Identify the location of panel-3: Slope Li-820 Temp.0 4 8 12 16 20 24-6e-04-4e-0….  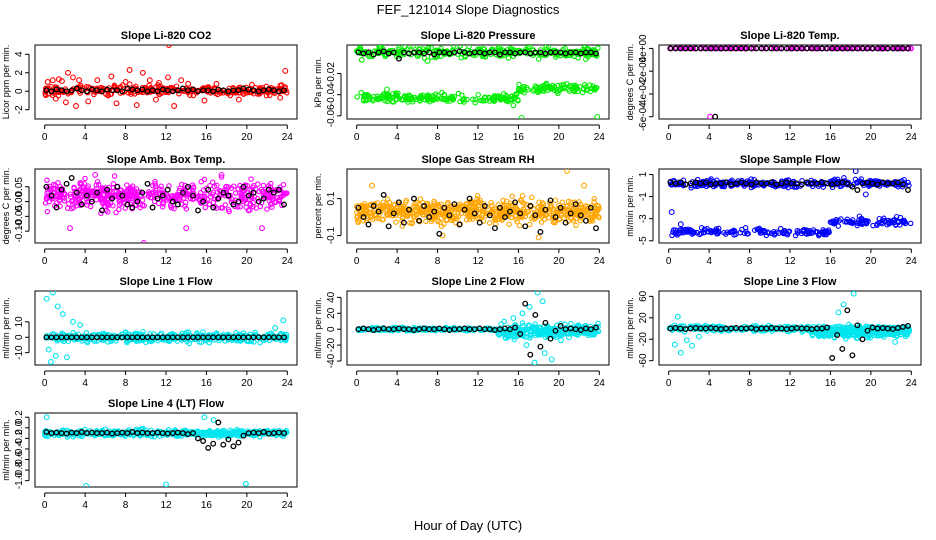
(773, 86).